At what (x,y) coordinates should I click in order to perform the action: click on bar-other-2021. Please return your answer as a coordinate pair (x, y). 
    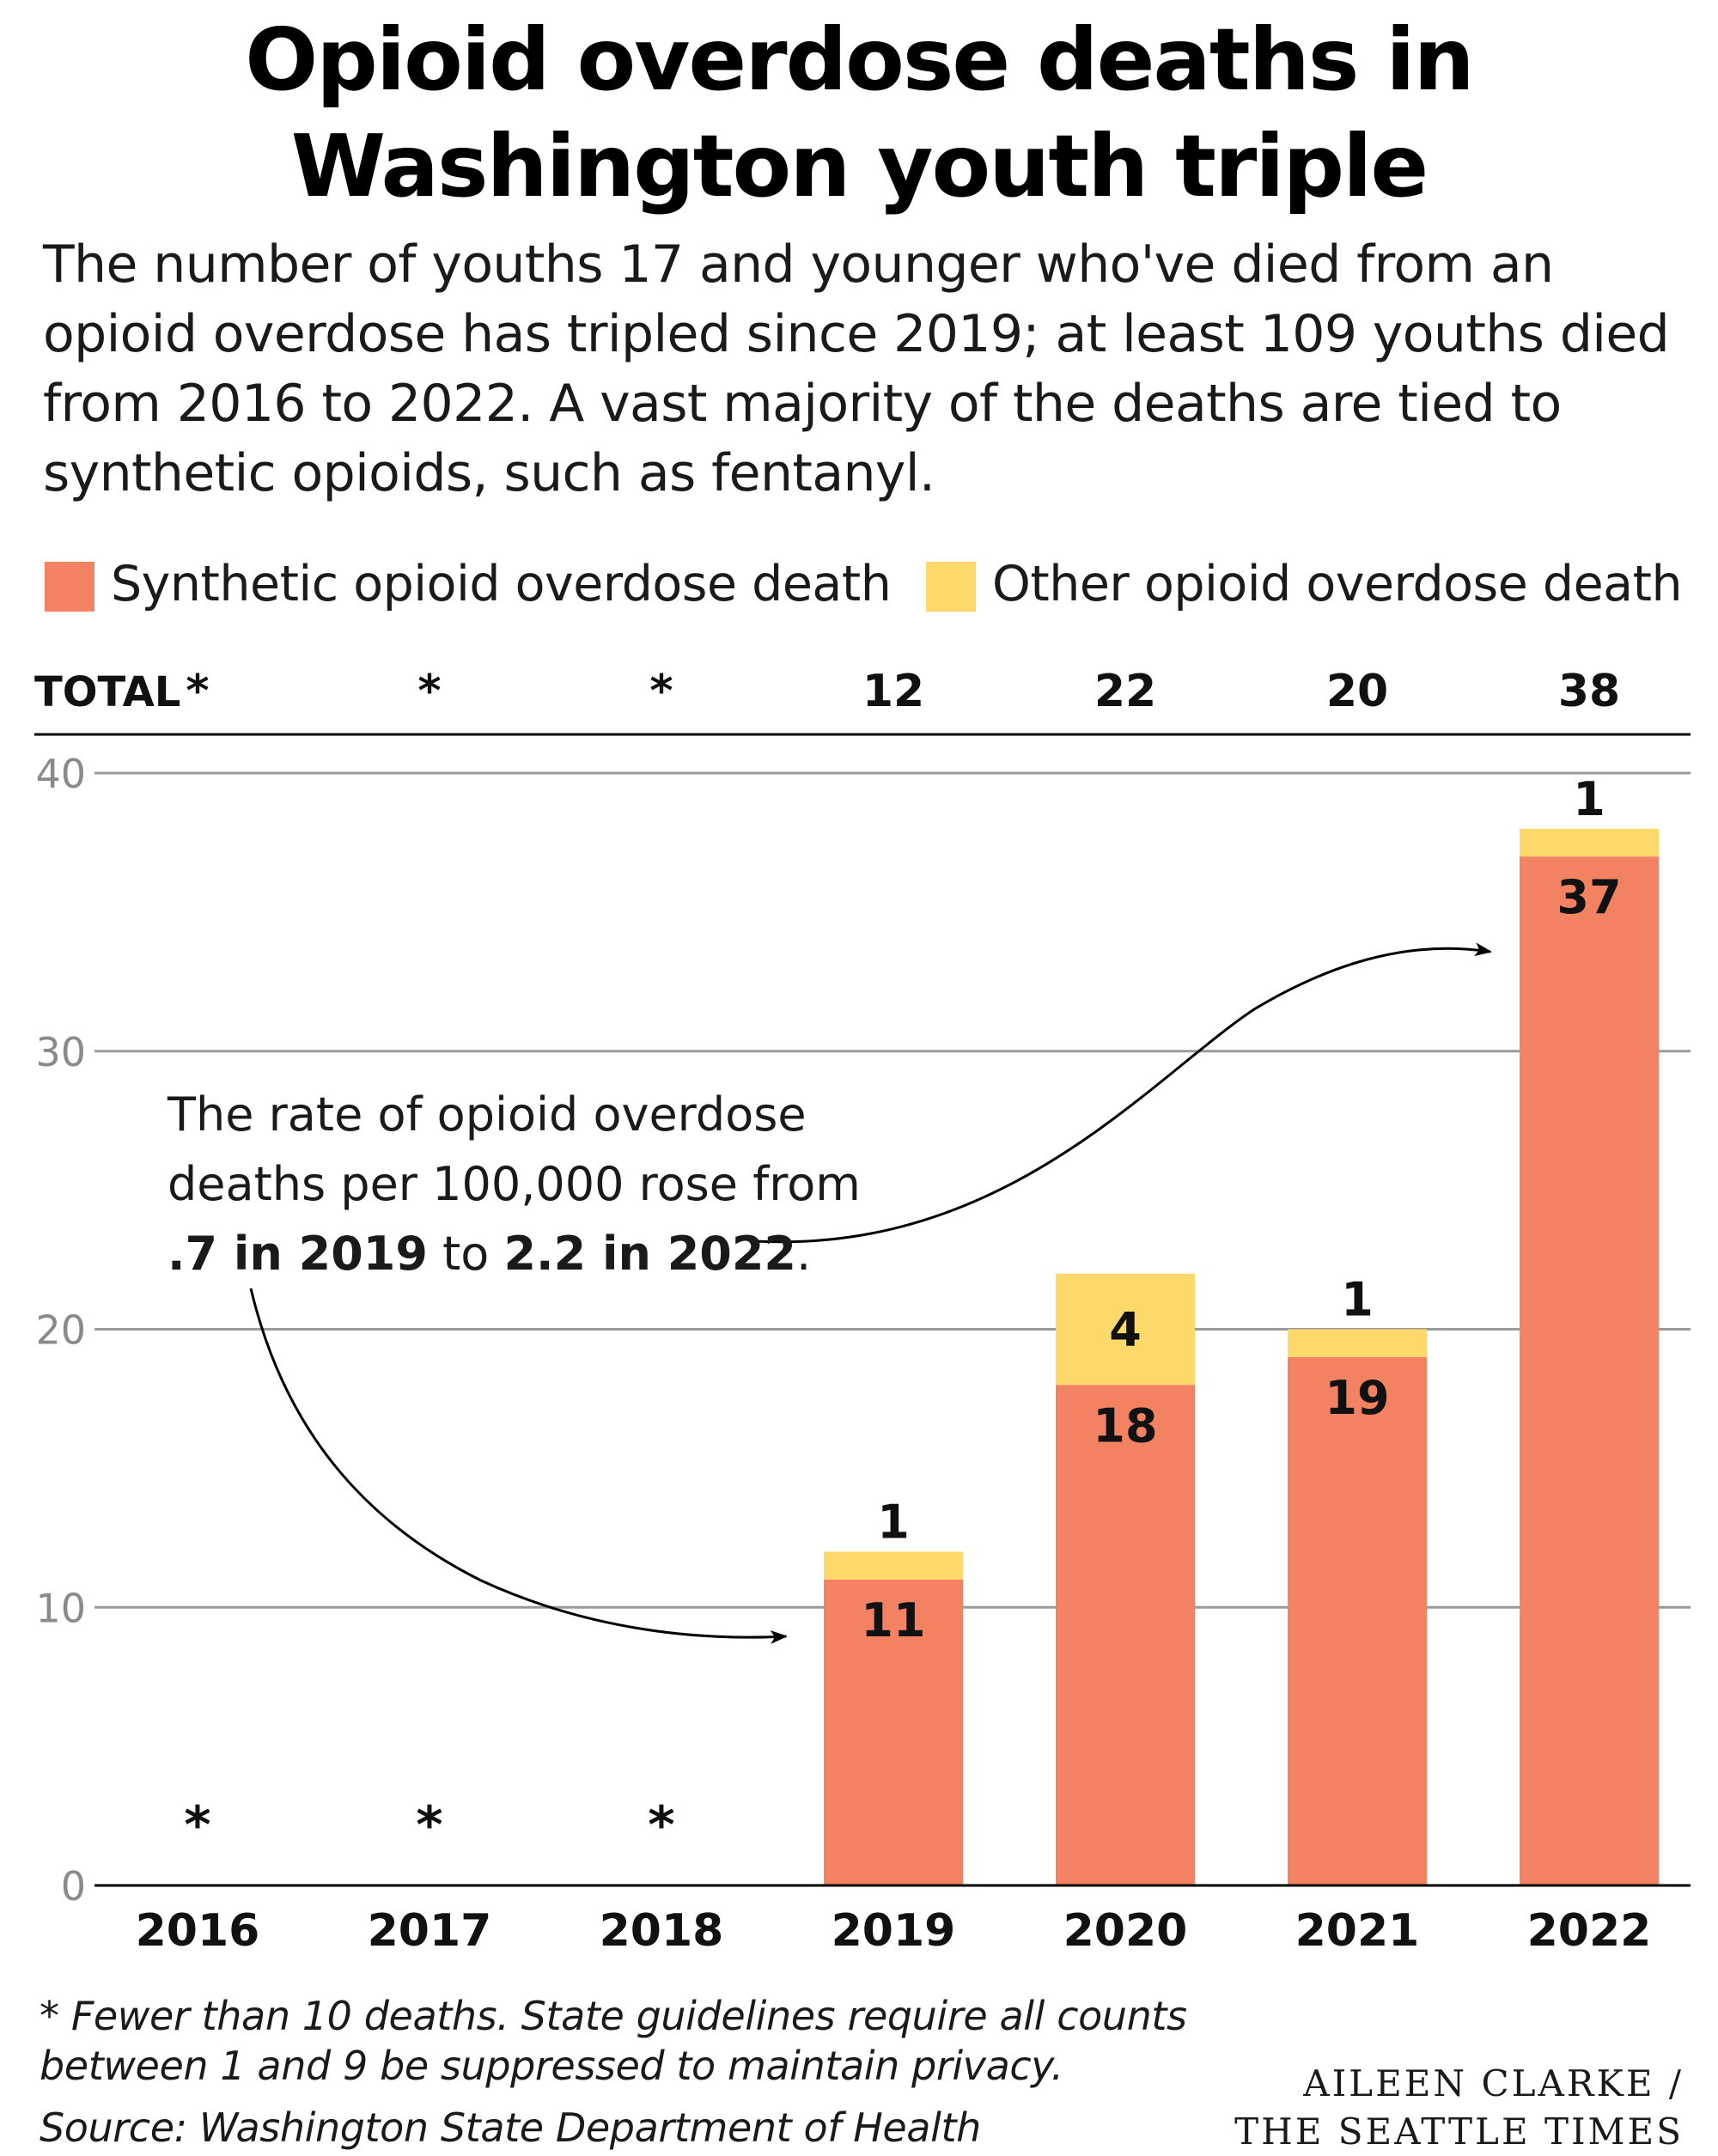
    Looking at the image, I should click on (1357, 1343).